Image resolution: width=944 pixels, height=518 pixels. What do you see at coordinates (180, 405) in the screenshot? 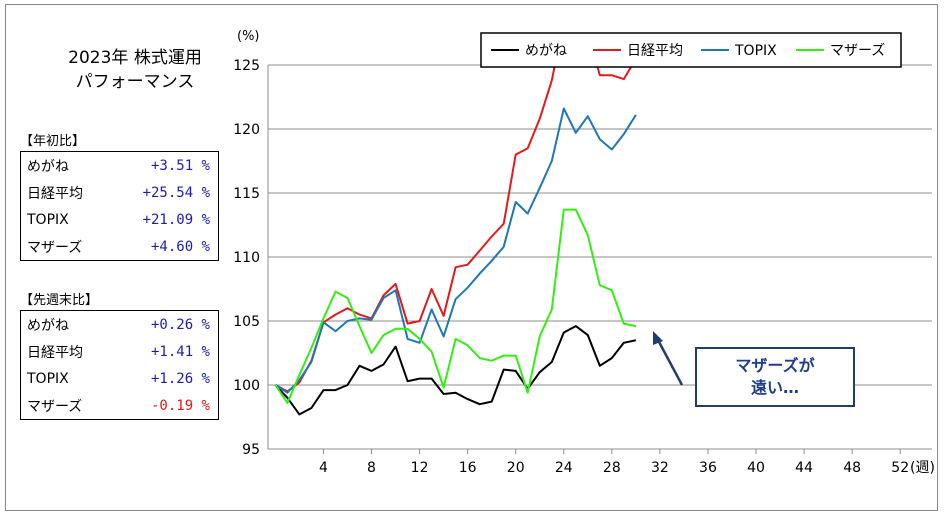
I see `wow-value: -0.19 %` at bounding box center [180, 405].